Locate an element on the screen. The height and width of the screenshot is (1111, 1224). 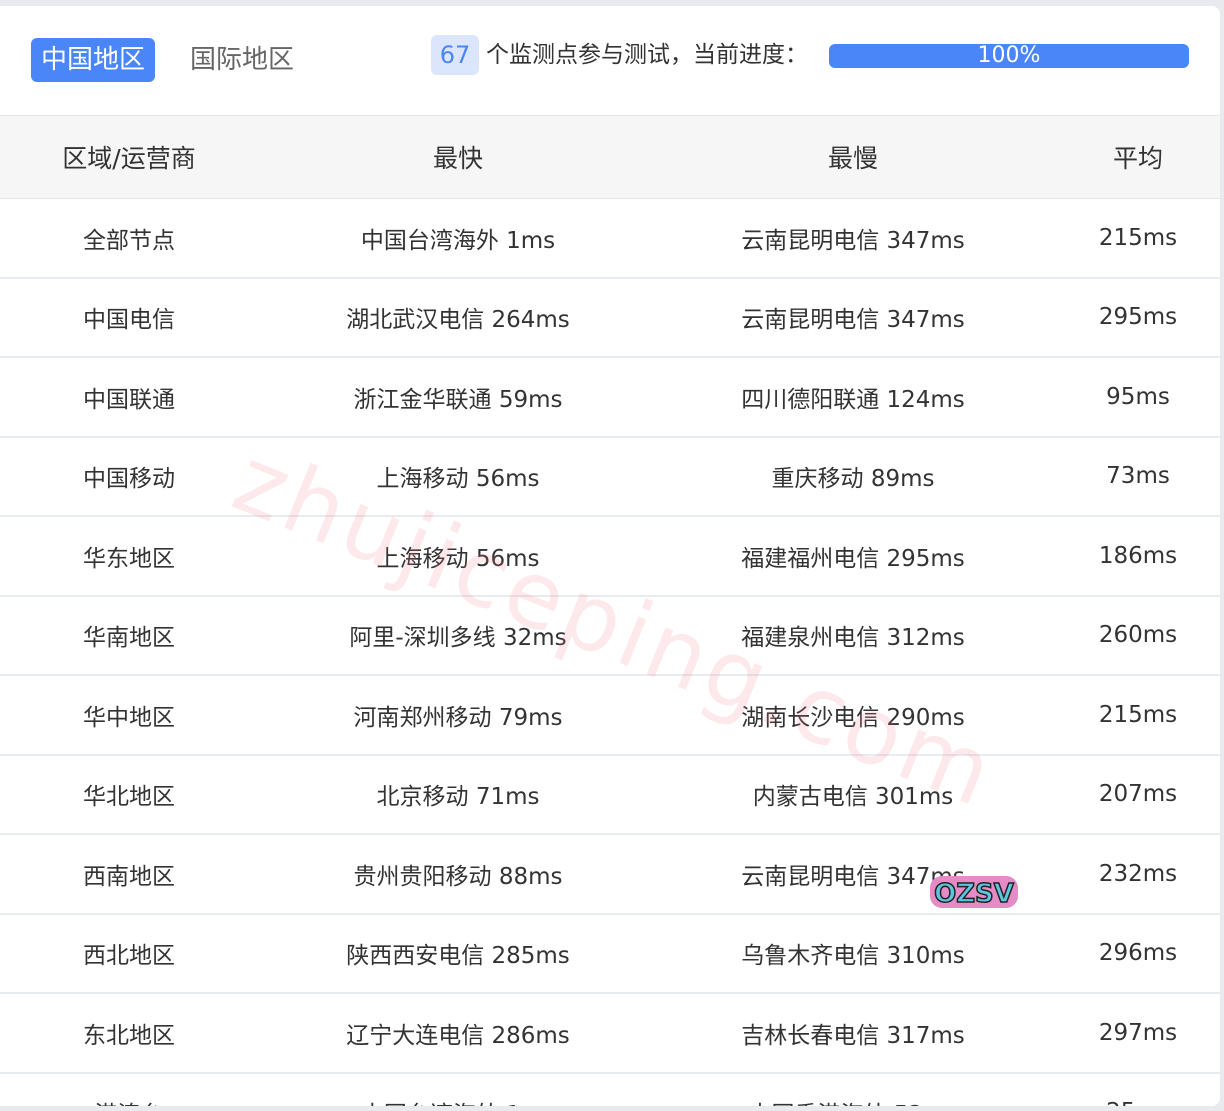
table-row: 中国移动 上海移动 56ms 重庆移动 89ms 73ms is located at coordinates (610, 476).